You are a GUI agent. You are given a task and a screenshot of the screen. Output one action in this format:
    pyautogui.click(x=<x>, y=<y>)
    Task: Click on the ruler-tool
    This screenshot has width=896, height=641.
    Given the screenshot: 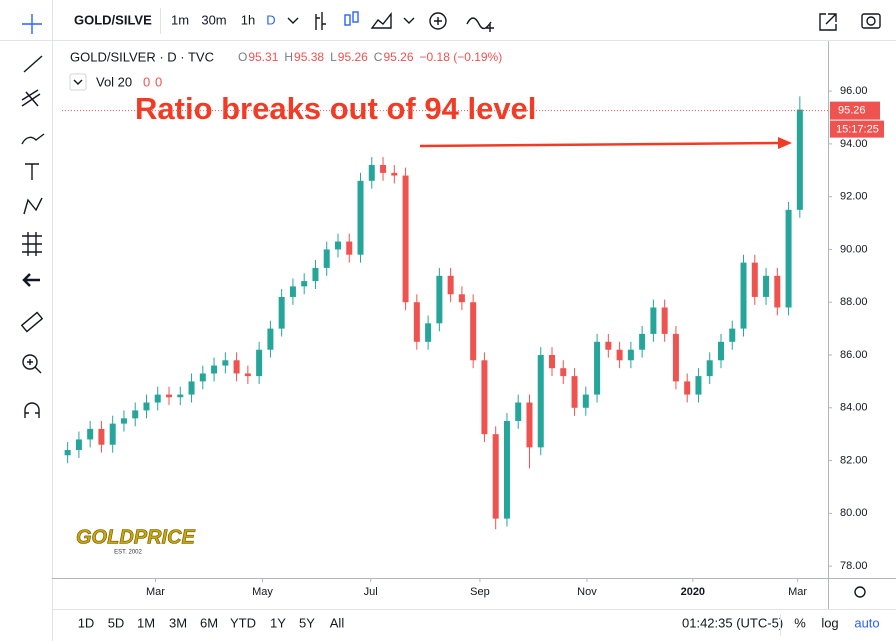 What is the action you would take?
    pyautogui.click(x=32, y=322)
    